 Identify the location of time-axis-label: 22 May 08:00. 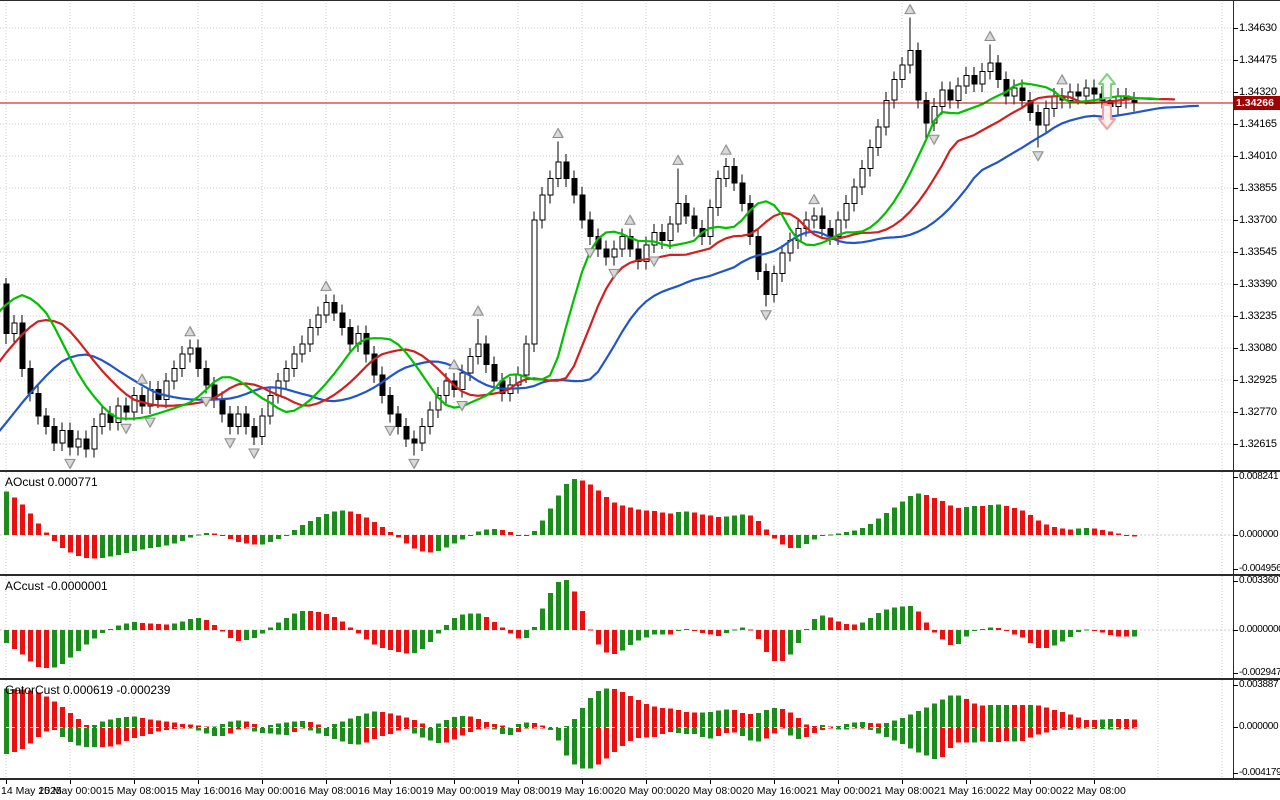
(1094, 791).